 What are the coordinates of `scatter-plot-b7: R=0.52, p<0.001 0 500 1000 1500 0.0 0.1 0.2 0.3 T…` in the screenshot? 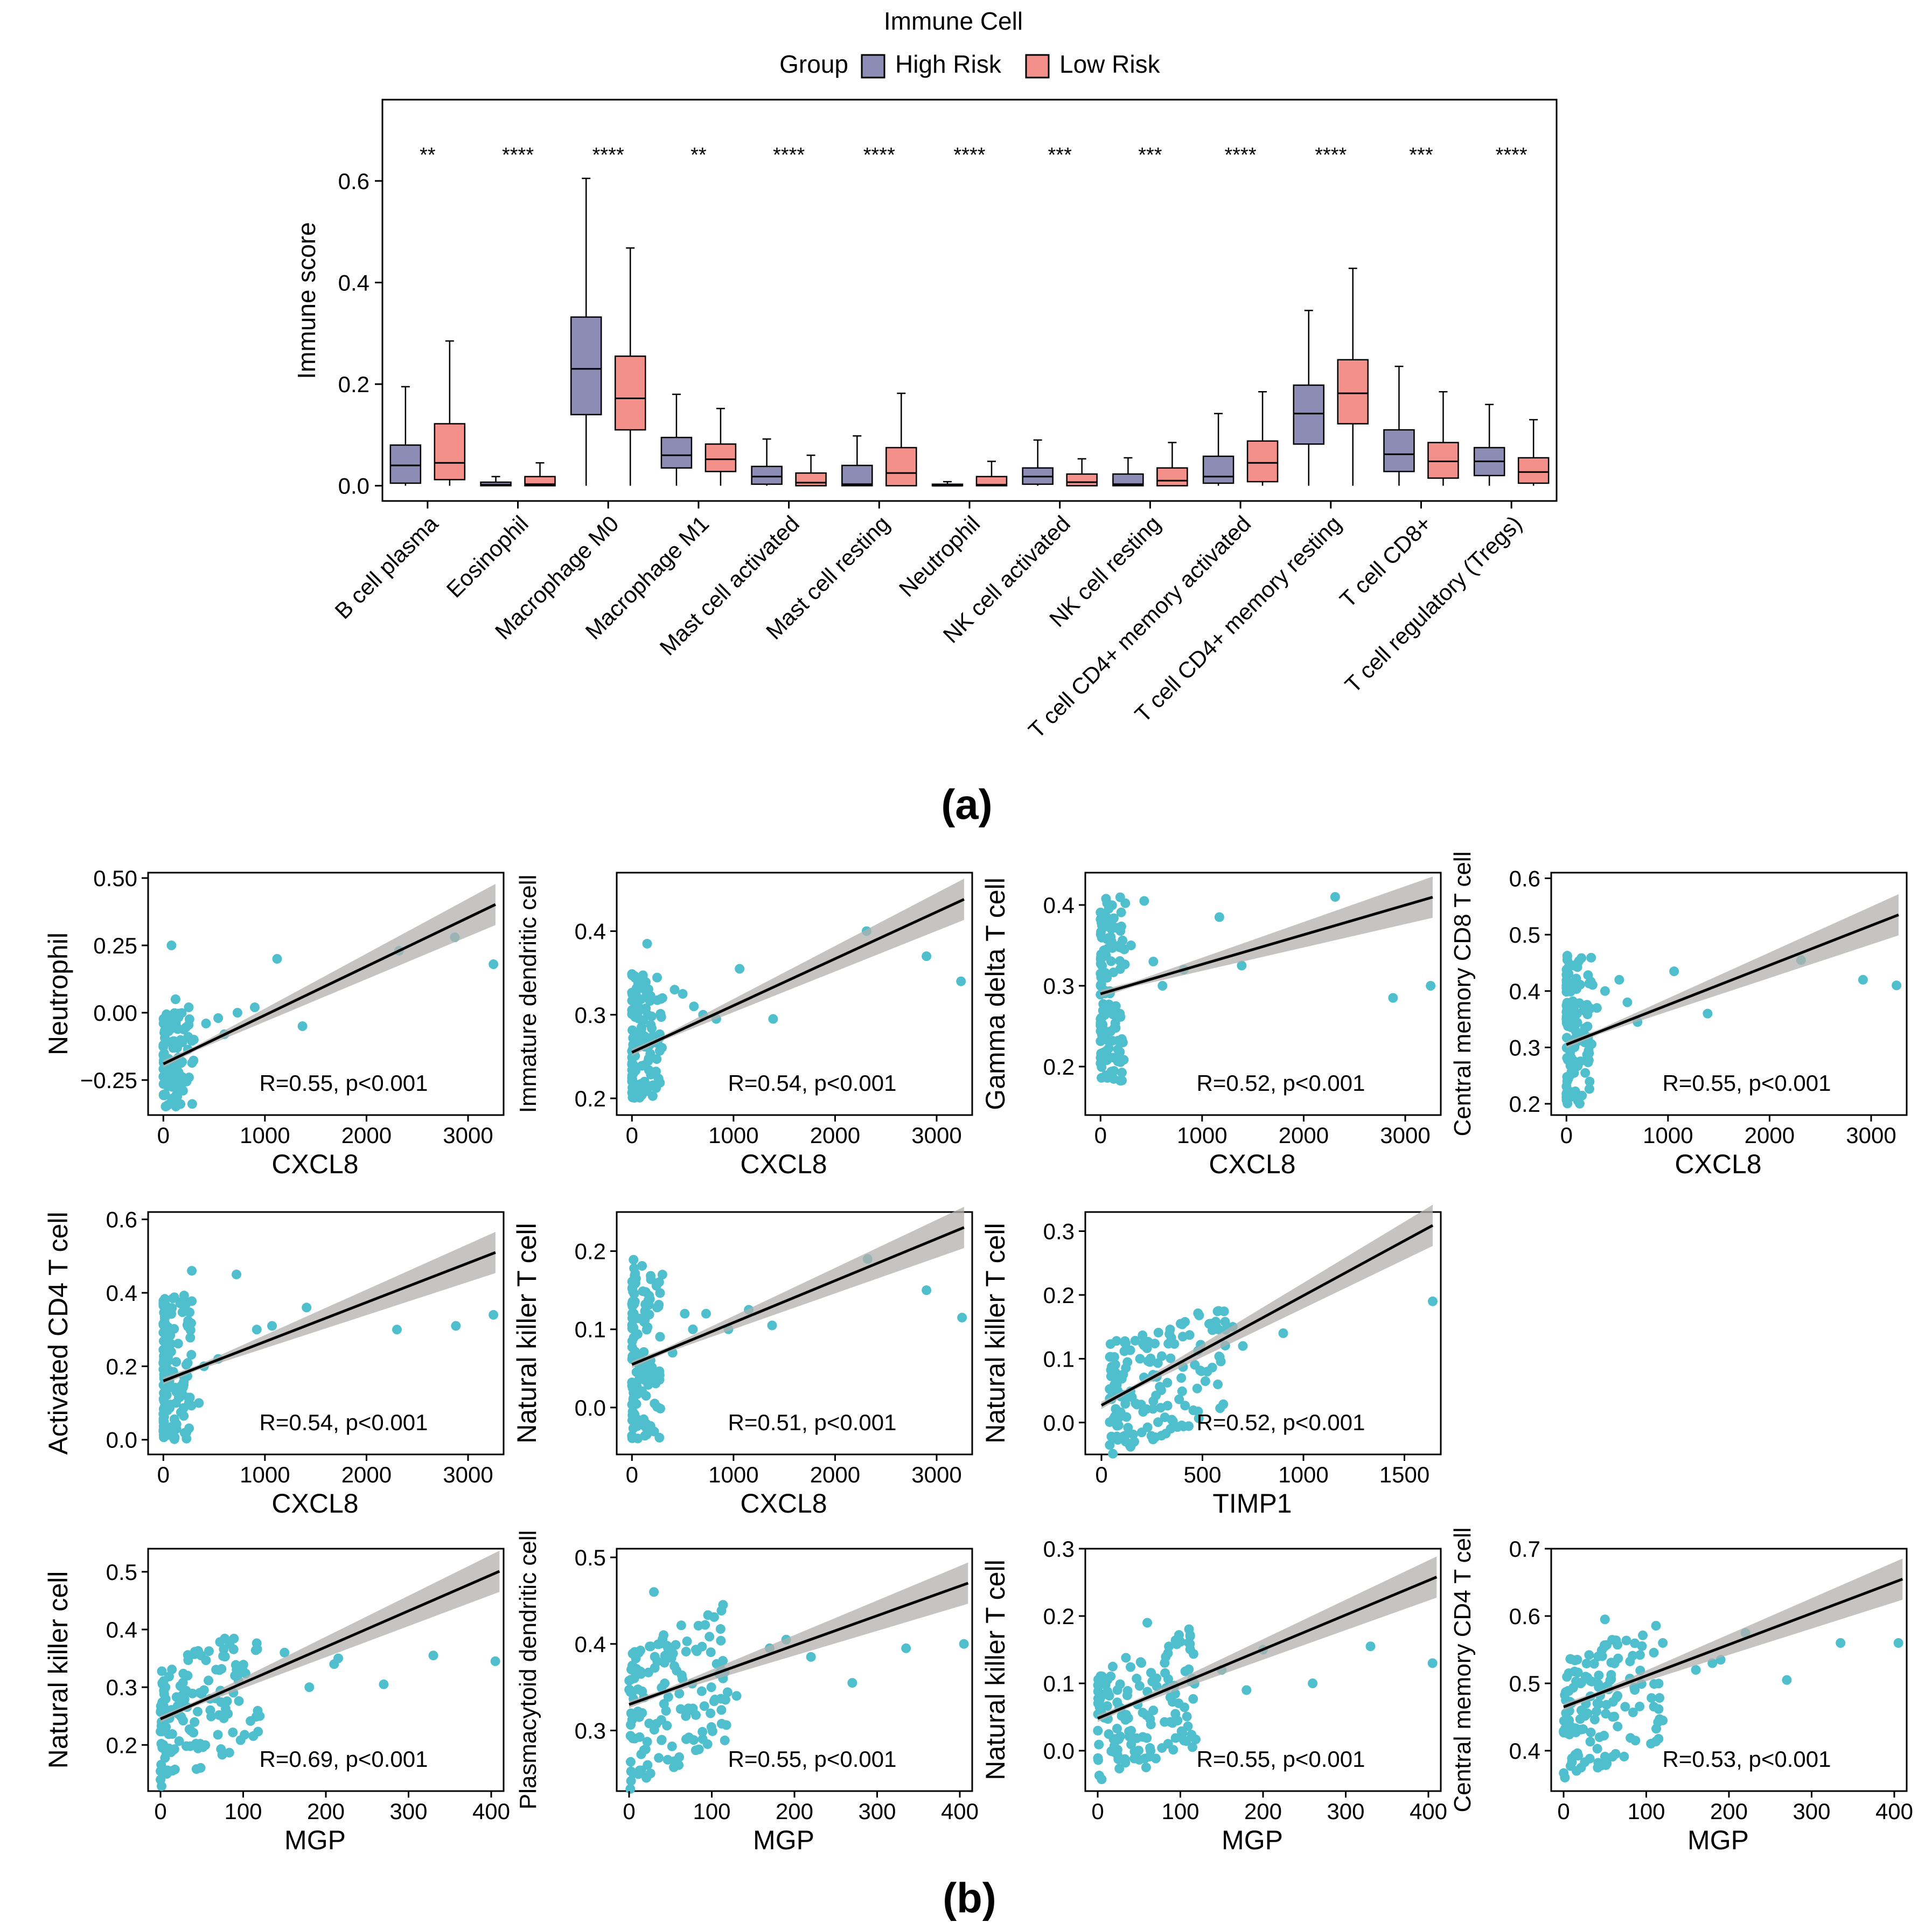 It's located at (1211, 1361).